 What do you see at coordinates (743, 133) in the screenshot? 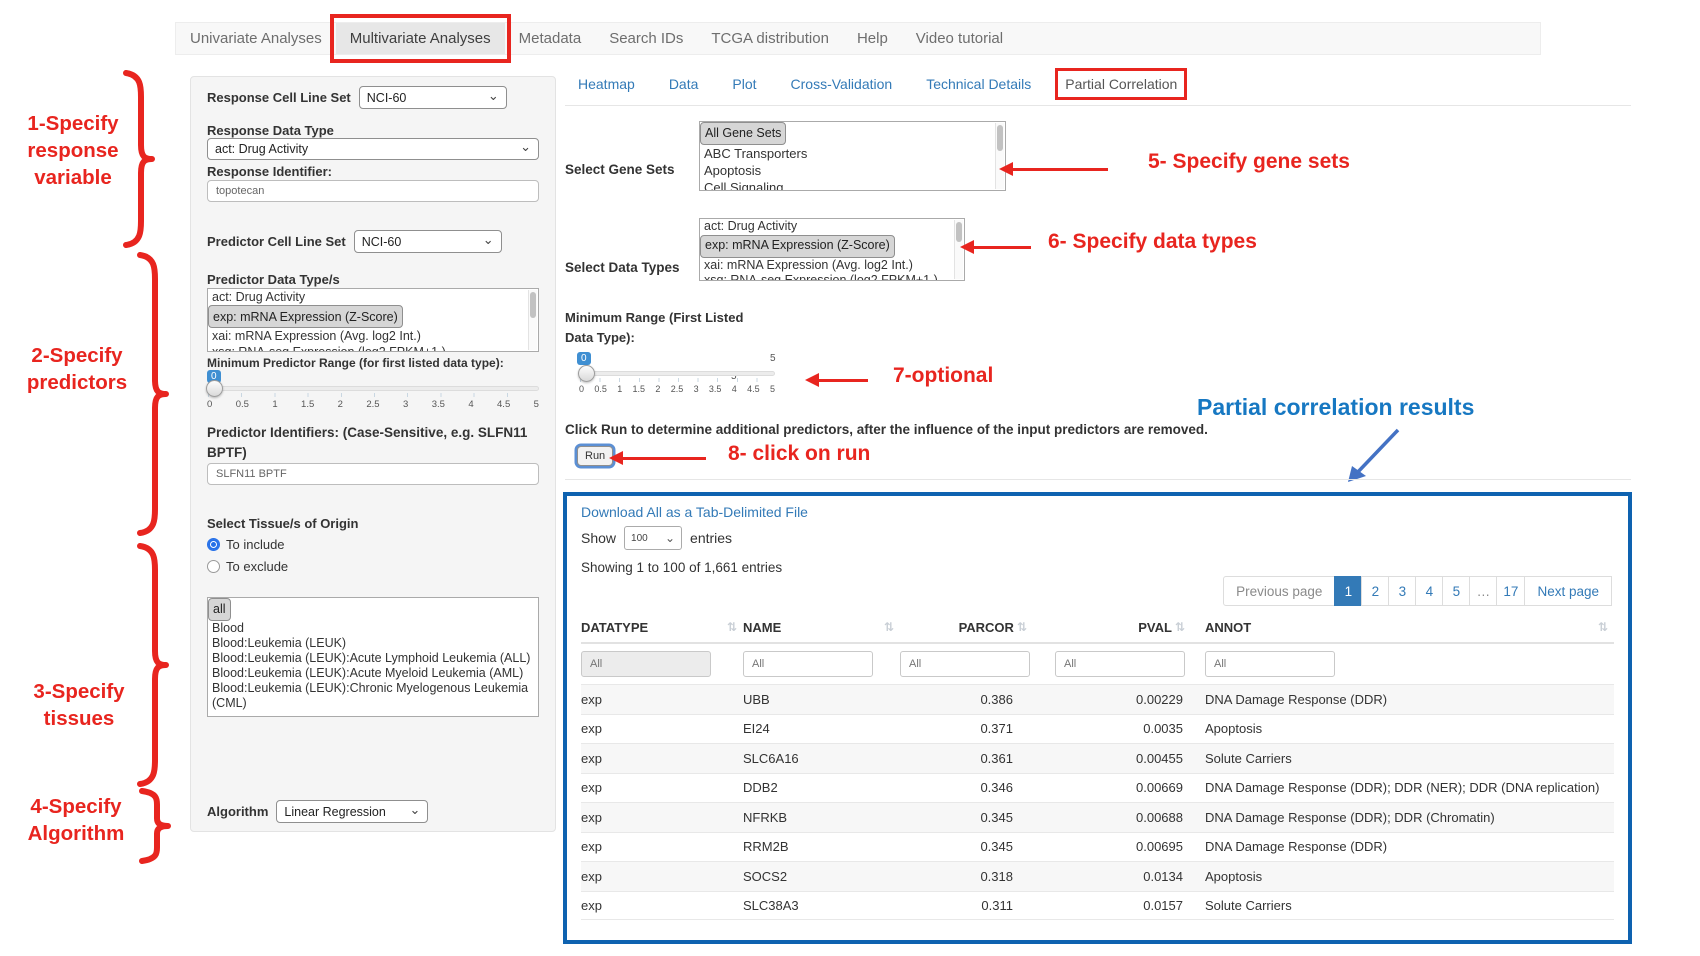
I see `listbox-option: All Gene Sets` at bounding box center [743, 133].